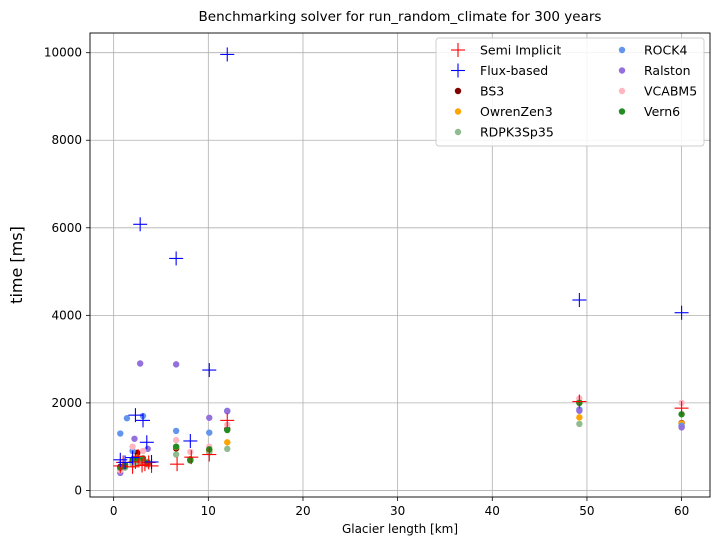 The width and height of the screenshot is (718, 545). I want to click on y-tick-label: 6000, so click(66, 228).